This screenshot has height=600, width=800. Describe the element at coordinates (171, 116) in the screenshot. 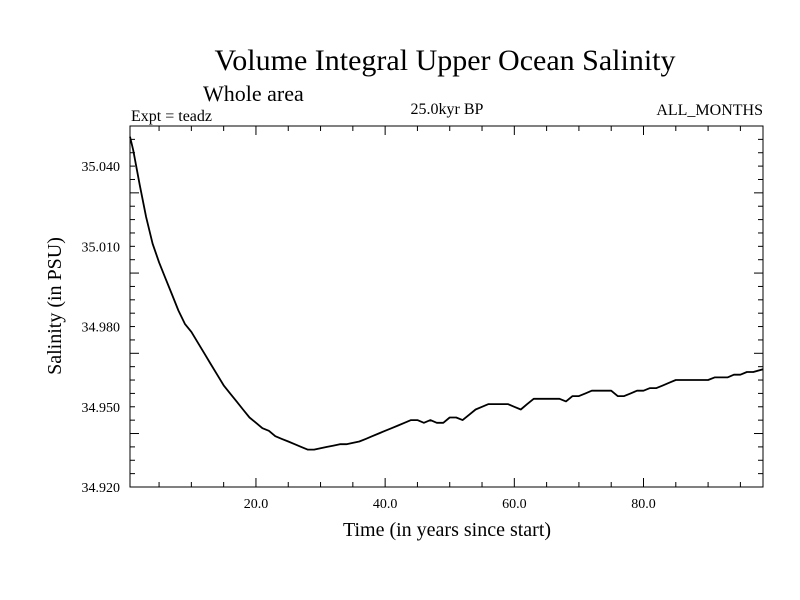

I see `expt-label: Expt = teadz` at that location.